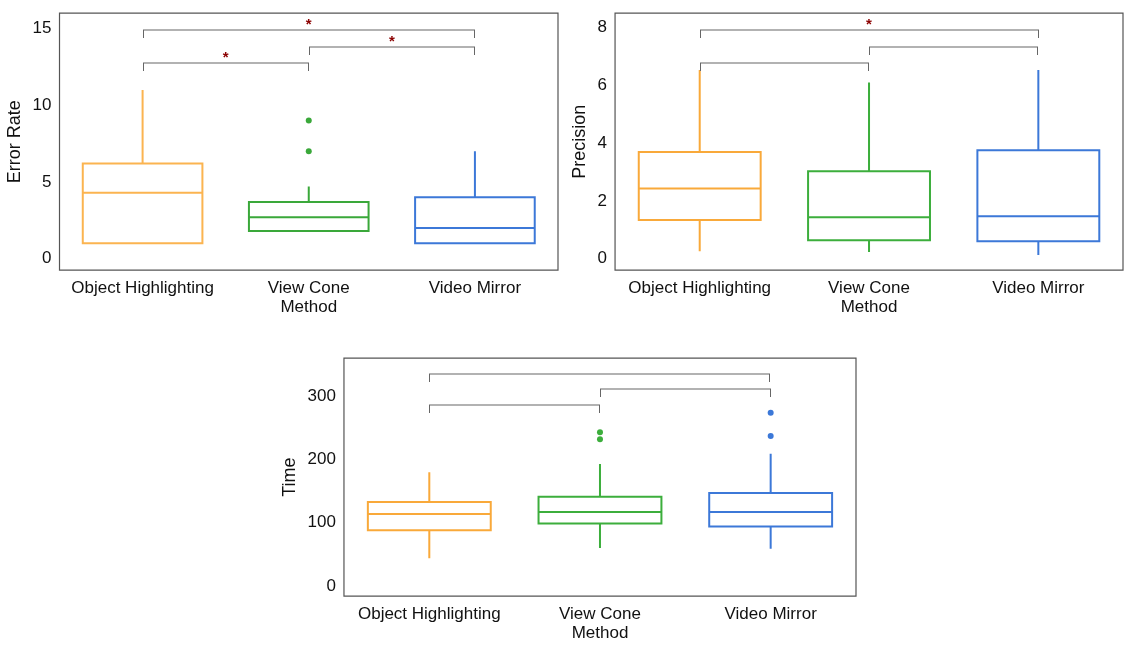  I want to click on y-tick-label: 5, so click(47, 181).